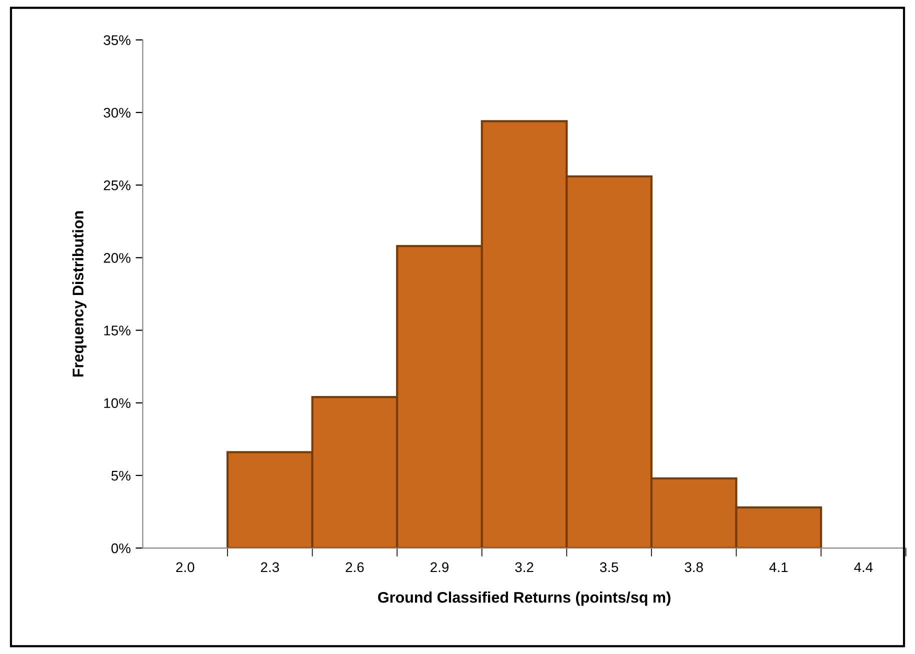 Image resolution: width=915 pixels, height=654 pixels. What do you see at coordinates (693, 567) in the screenshot?
I see `x-tick-label: 3.8` at bounding box center [693, 567].